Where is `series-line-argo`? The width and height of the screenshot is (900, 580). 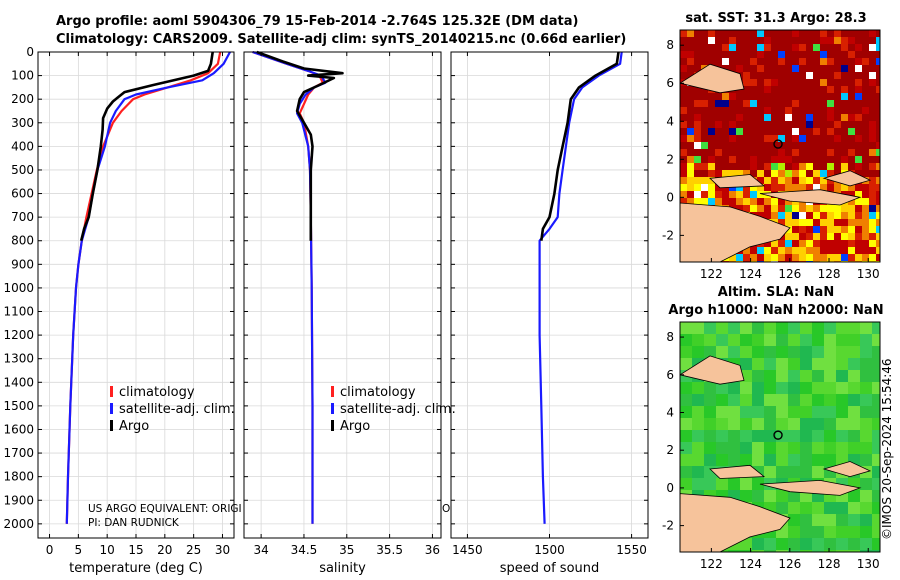
series-line-argo is located at coordinates (146, 146).